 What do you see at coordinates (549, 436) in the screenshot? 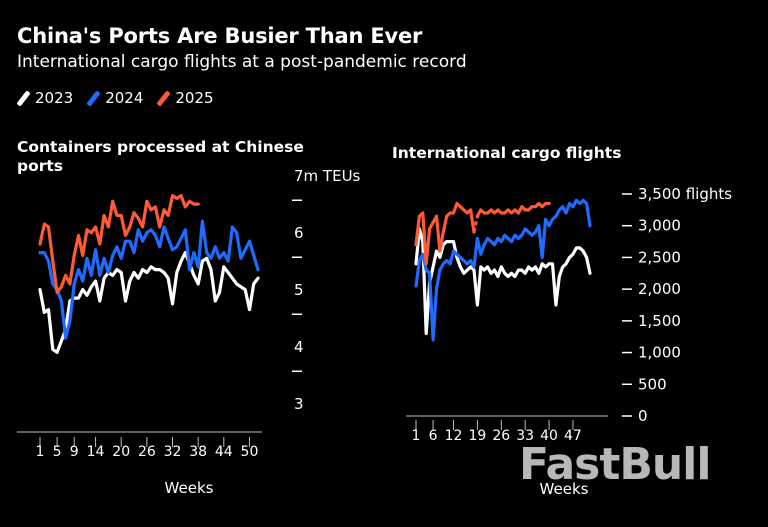
I see `x-tick-label-f-40: 40` at bounding box center [549, 436].